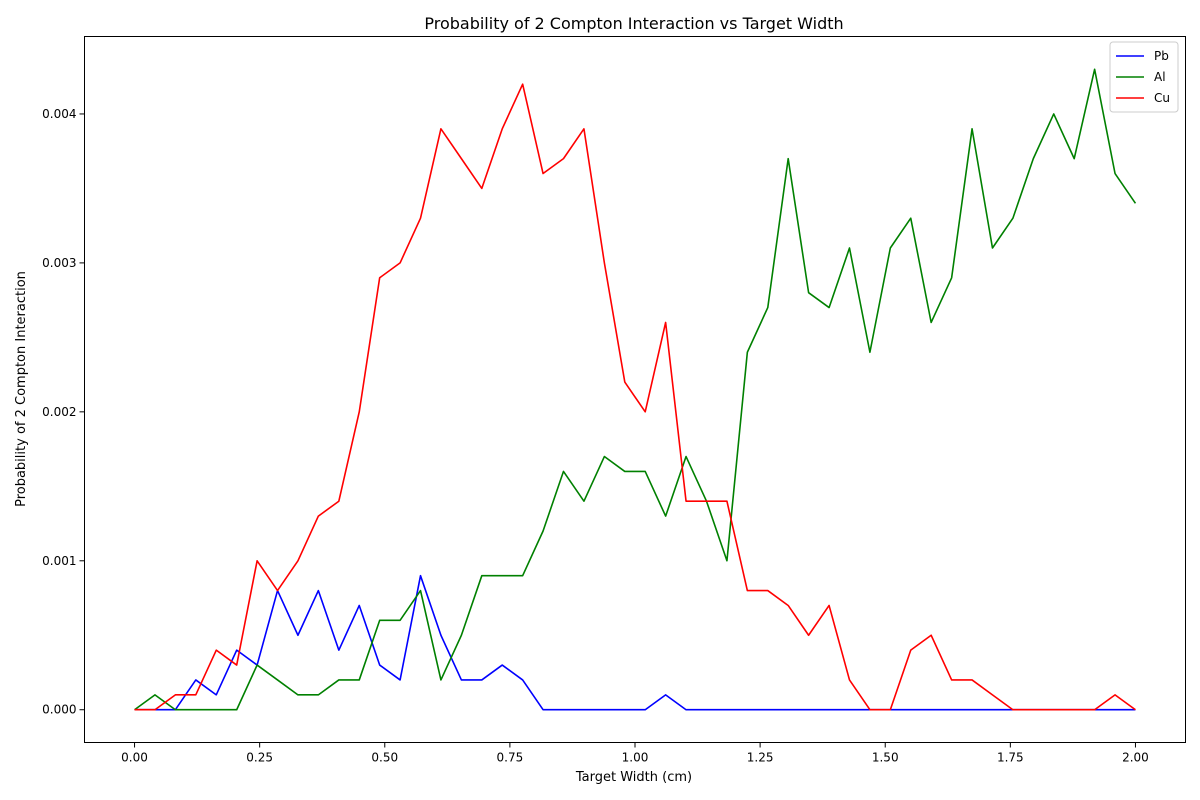 The height and width of the screenshot is (800, 1200). I want to click on y-tick-label: 0.001, so click(59, 561).